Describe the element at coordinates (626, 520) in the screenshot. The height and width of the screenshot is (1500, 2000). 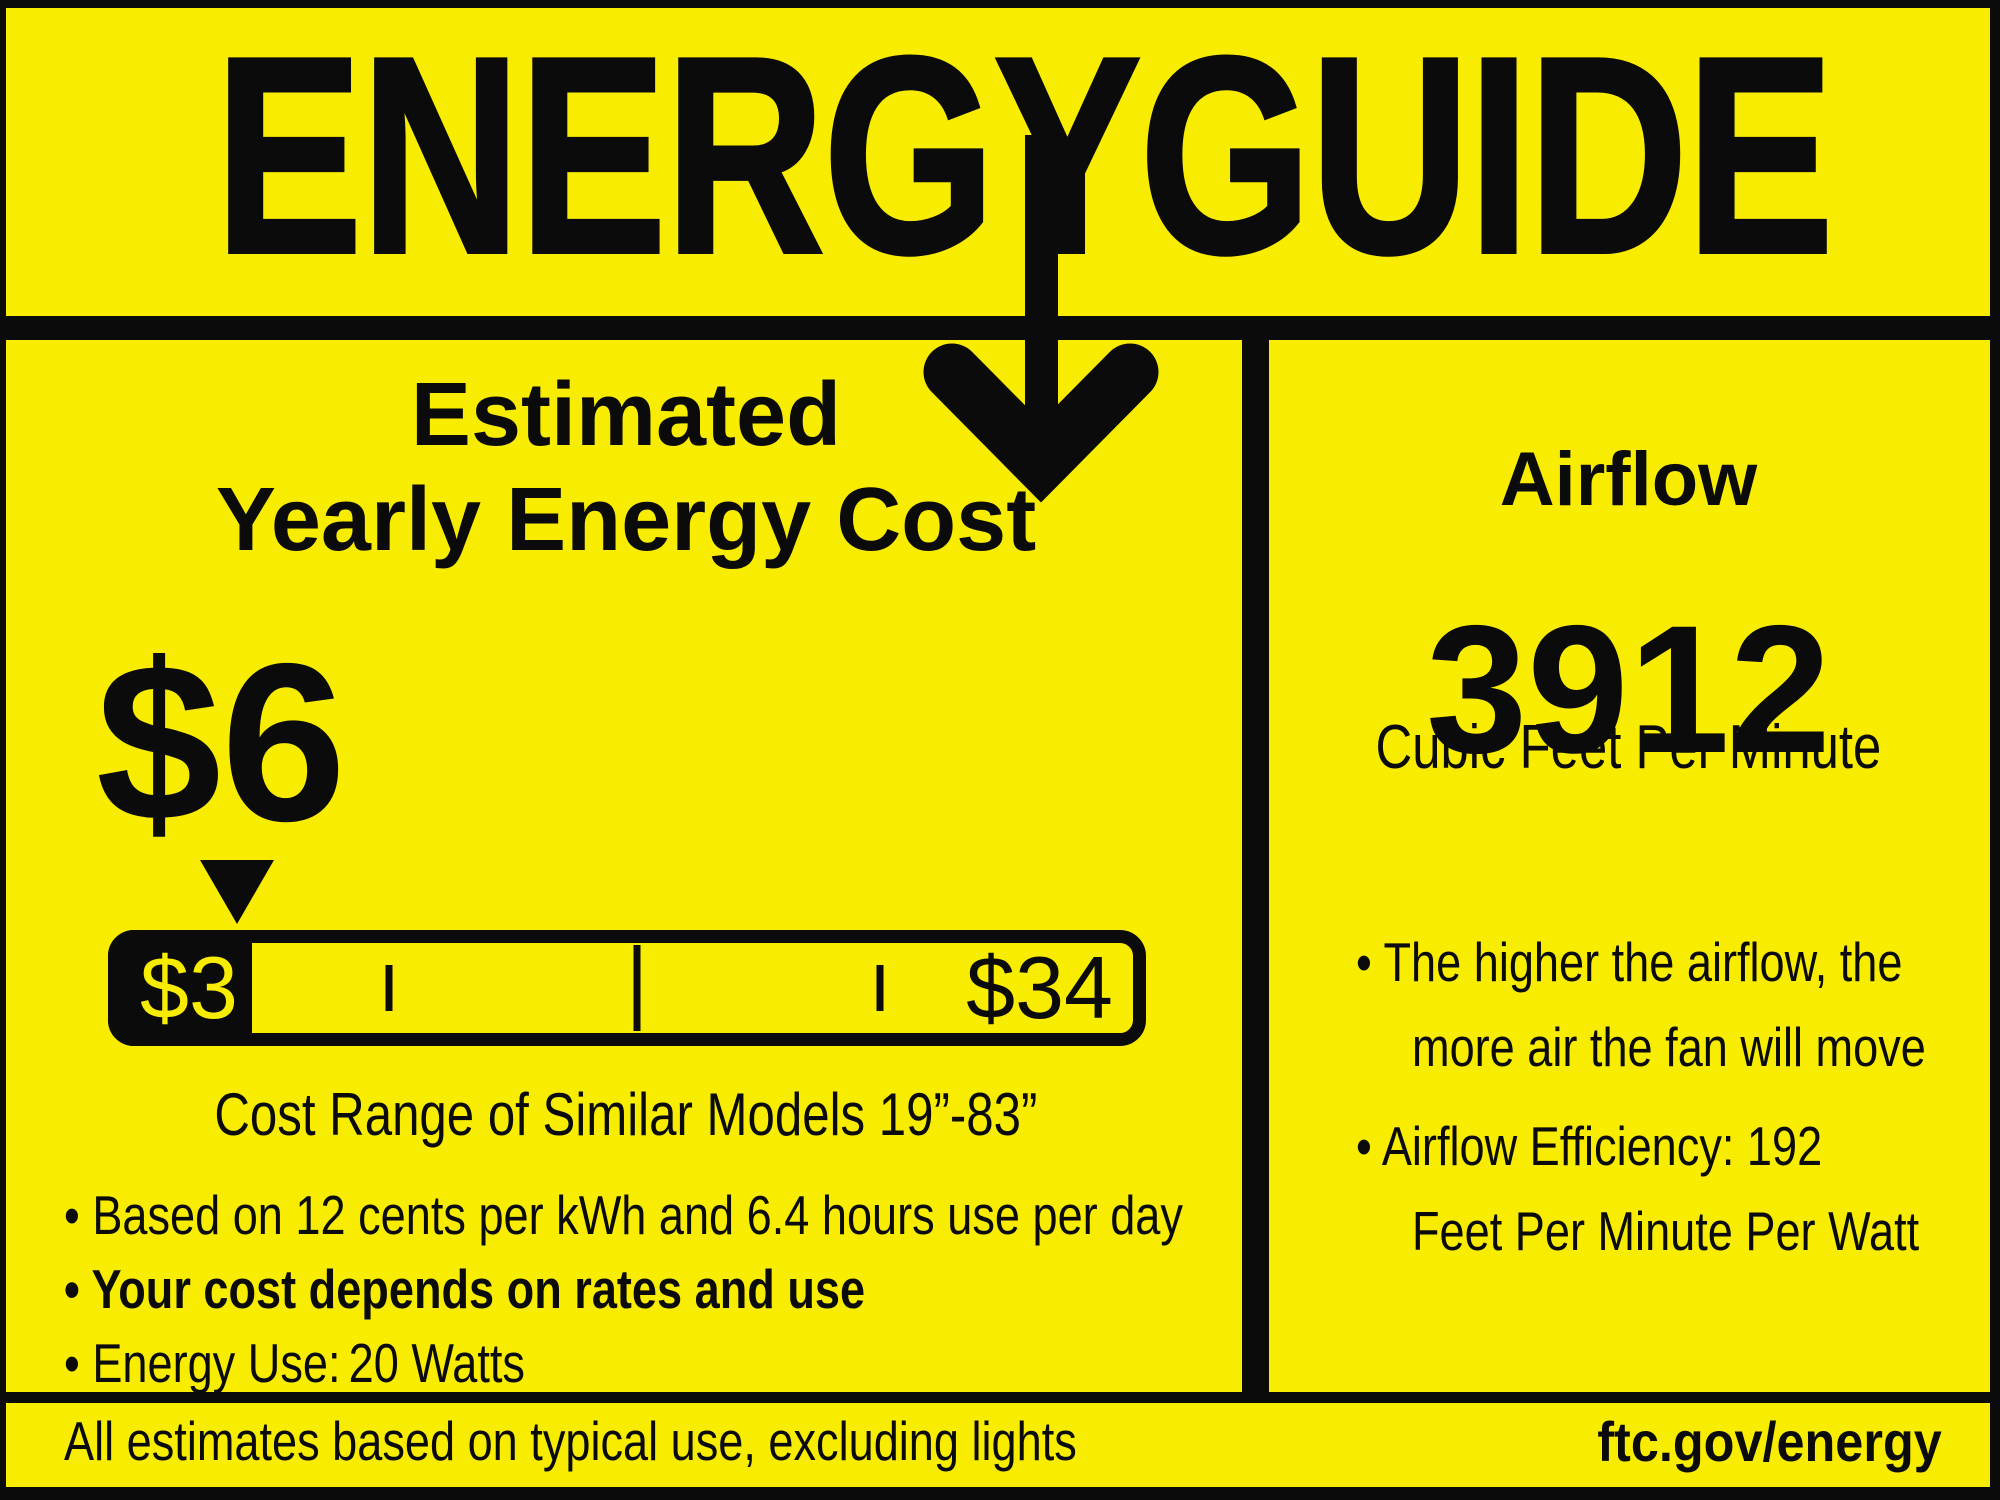
I see `heading-line-2: Yearly Energy Cost` at that location.